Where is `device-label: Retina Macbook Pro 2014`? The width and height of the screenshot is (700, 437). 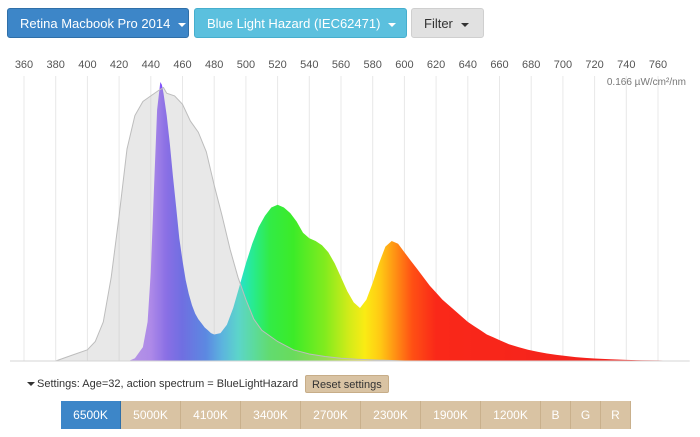 device-label: Retina Macbook Pro 2014 is located at coordinates (95, 23).